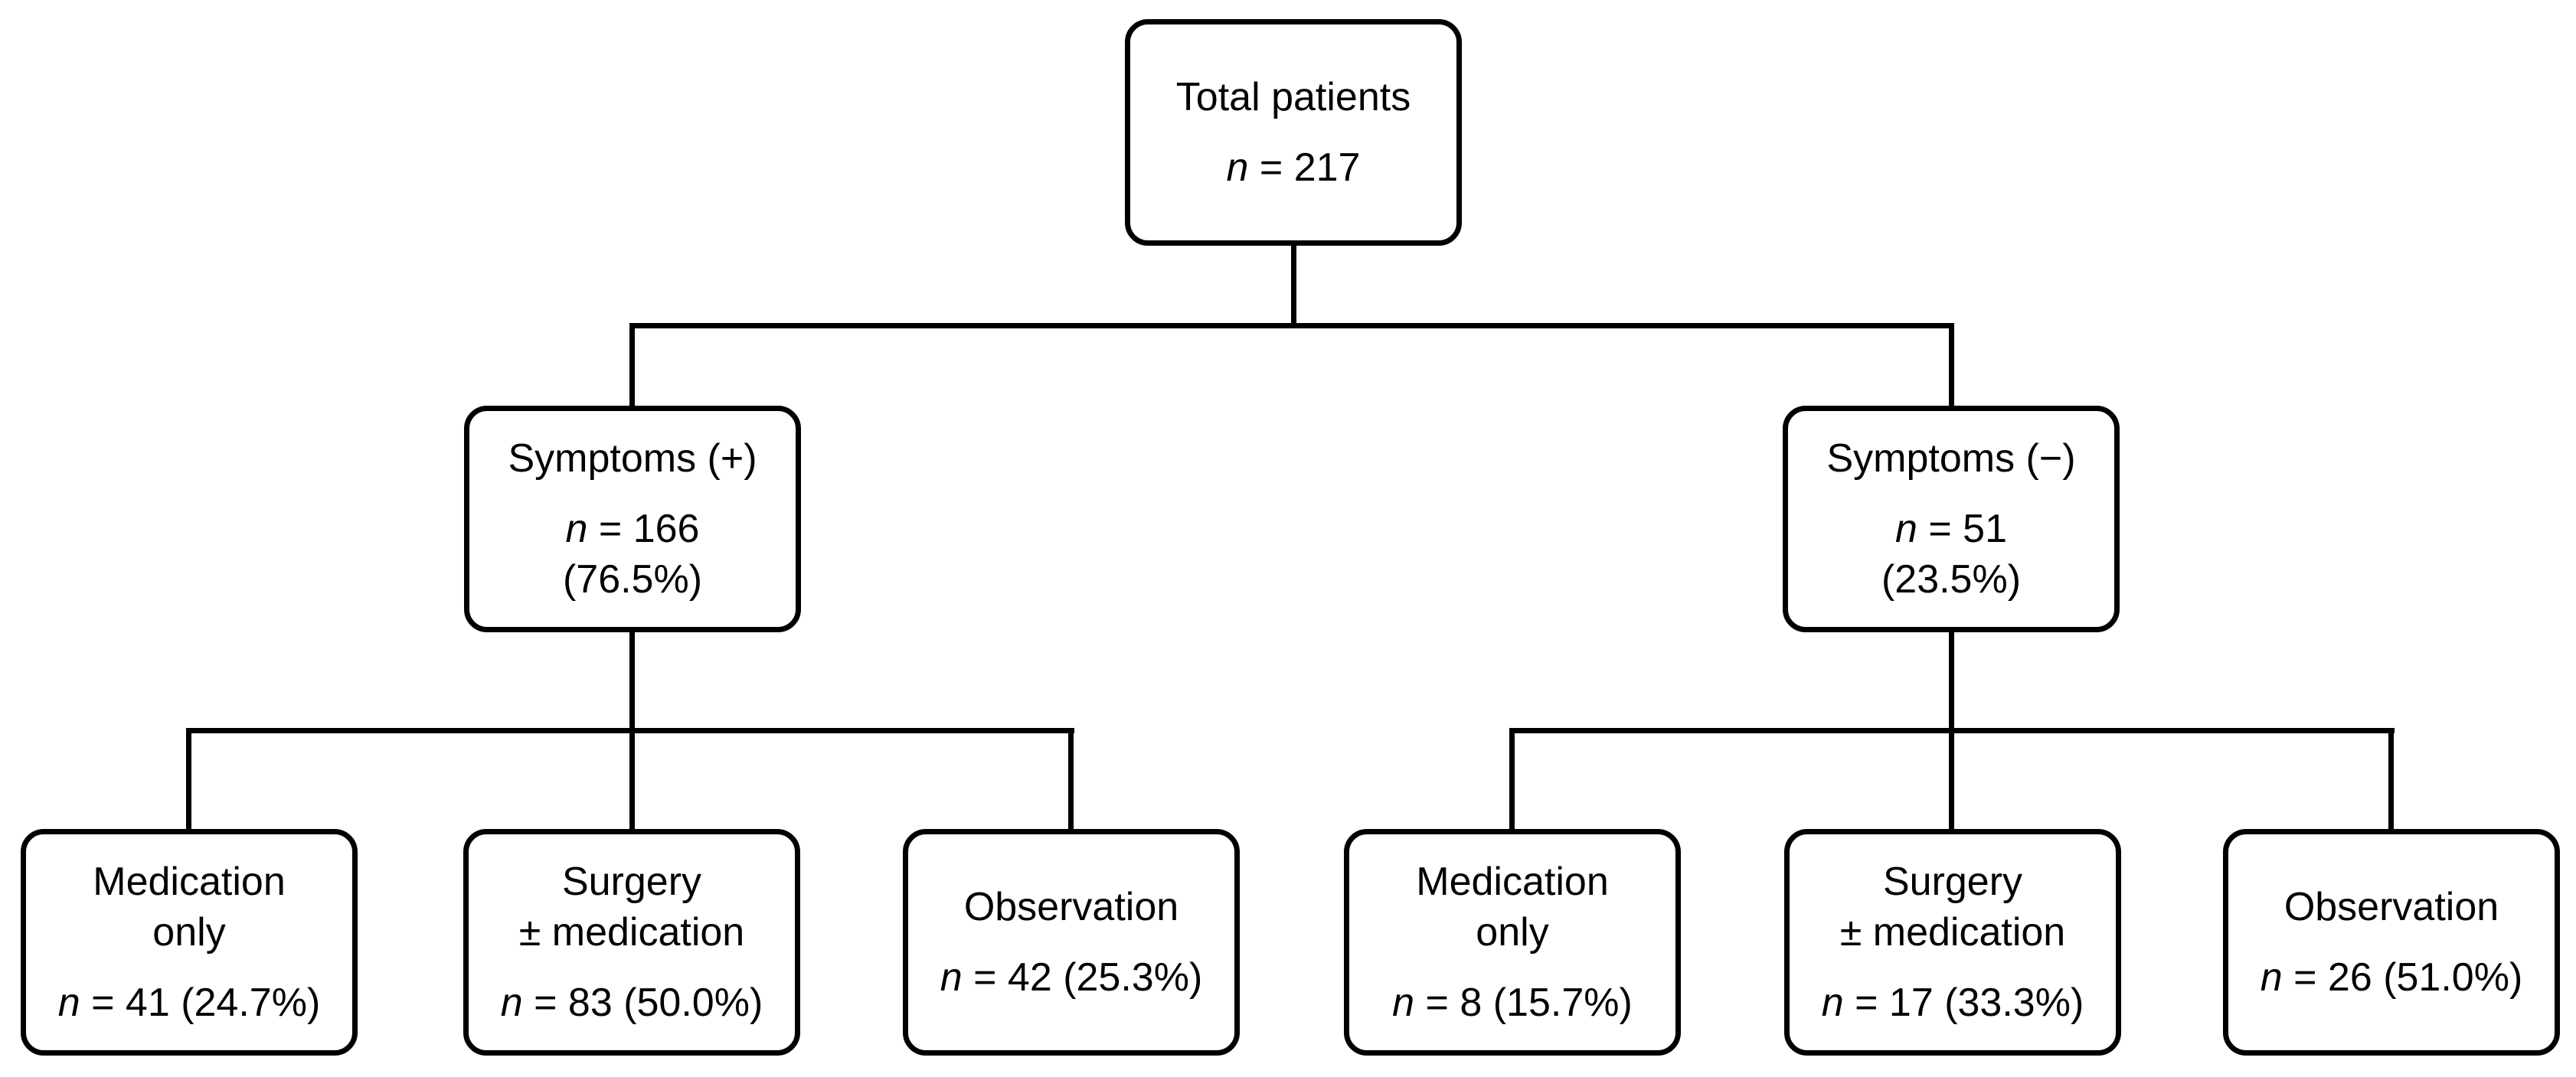 Image resolution: width=2576 pixels, height=1077 pixels. I want to click on connector-root-down, so click(1293, 284).